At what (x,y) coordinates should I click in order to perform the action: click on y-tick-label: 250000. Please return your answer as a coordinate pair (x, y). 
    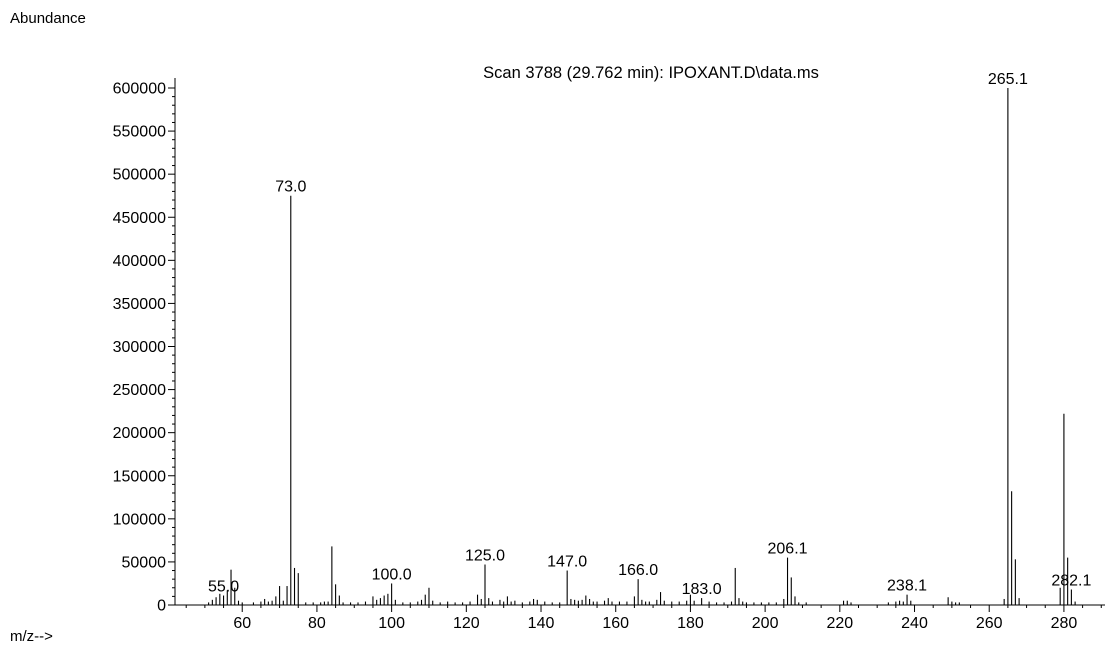
    Looking at the image, I should click on (139, 390).